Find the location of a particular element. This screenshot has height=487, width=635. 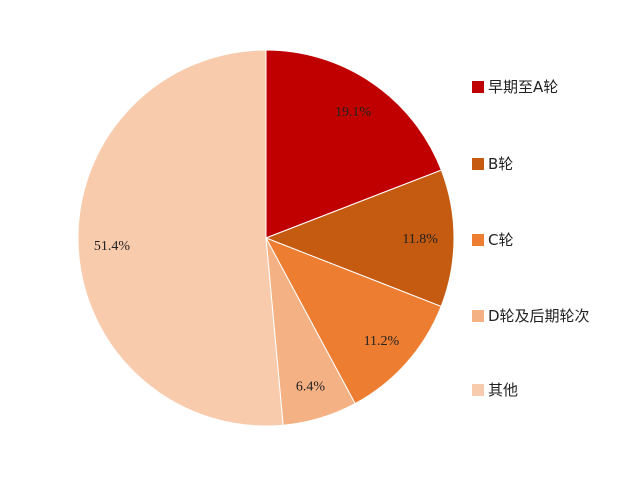

data-label: 6.4% is located at coordinates (311, 387).